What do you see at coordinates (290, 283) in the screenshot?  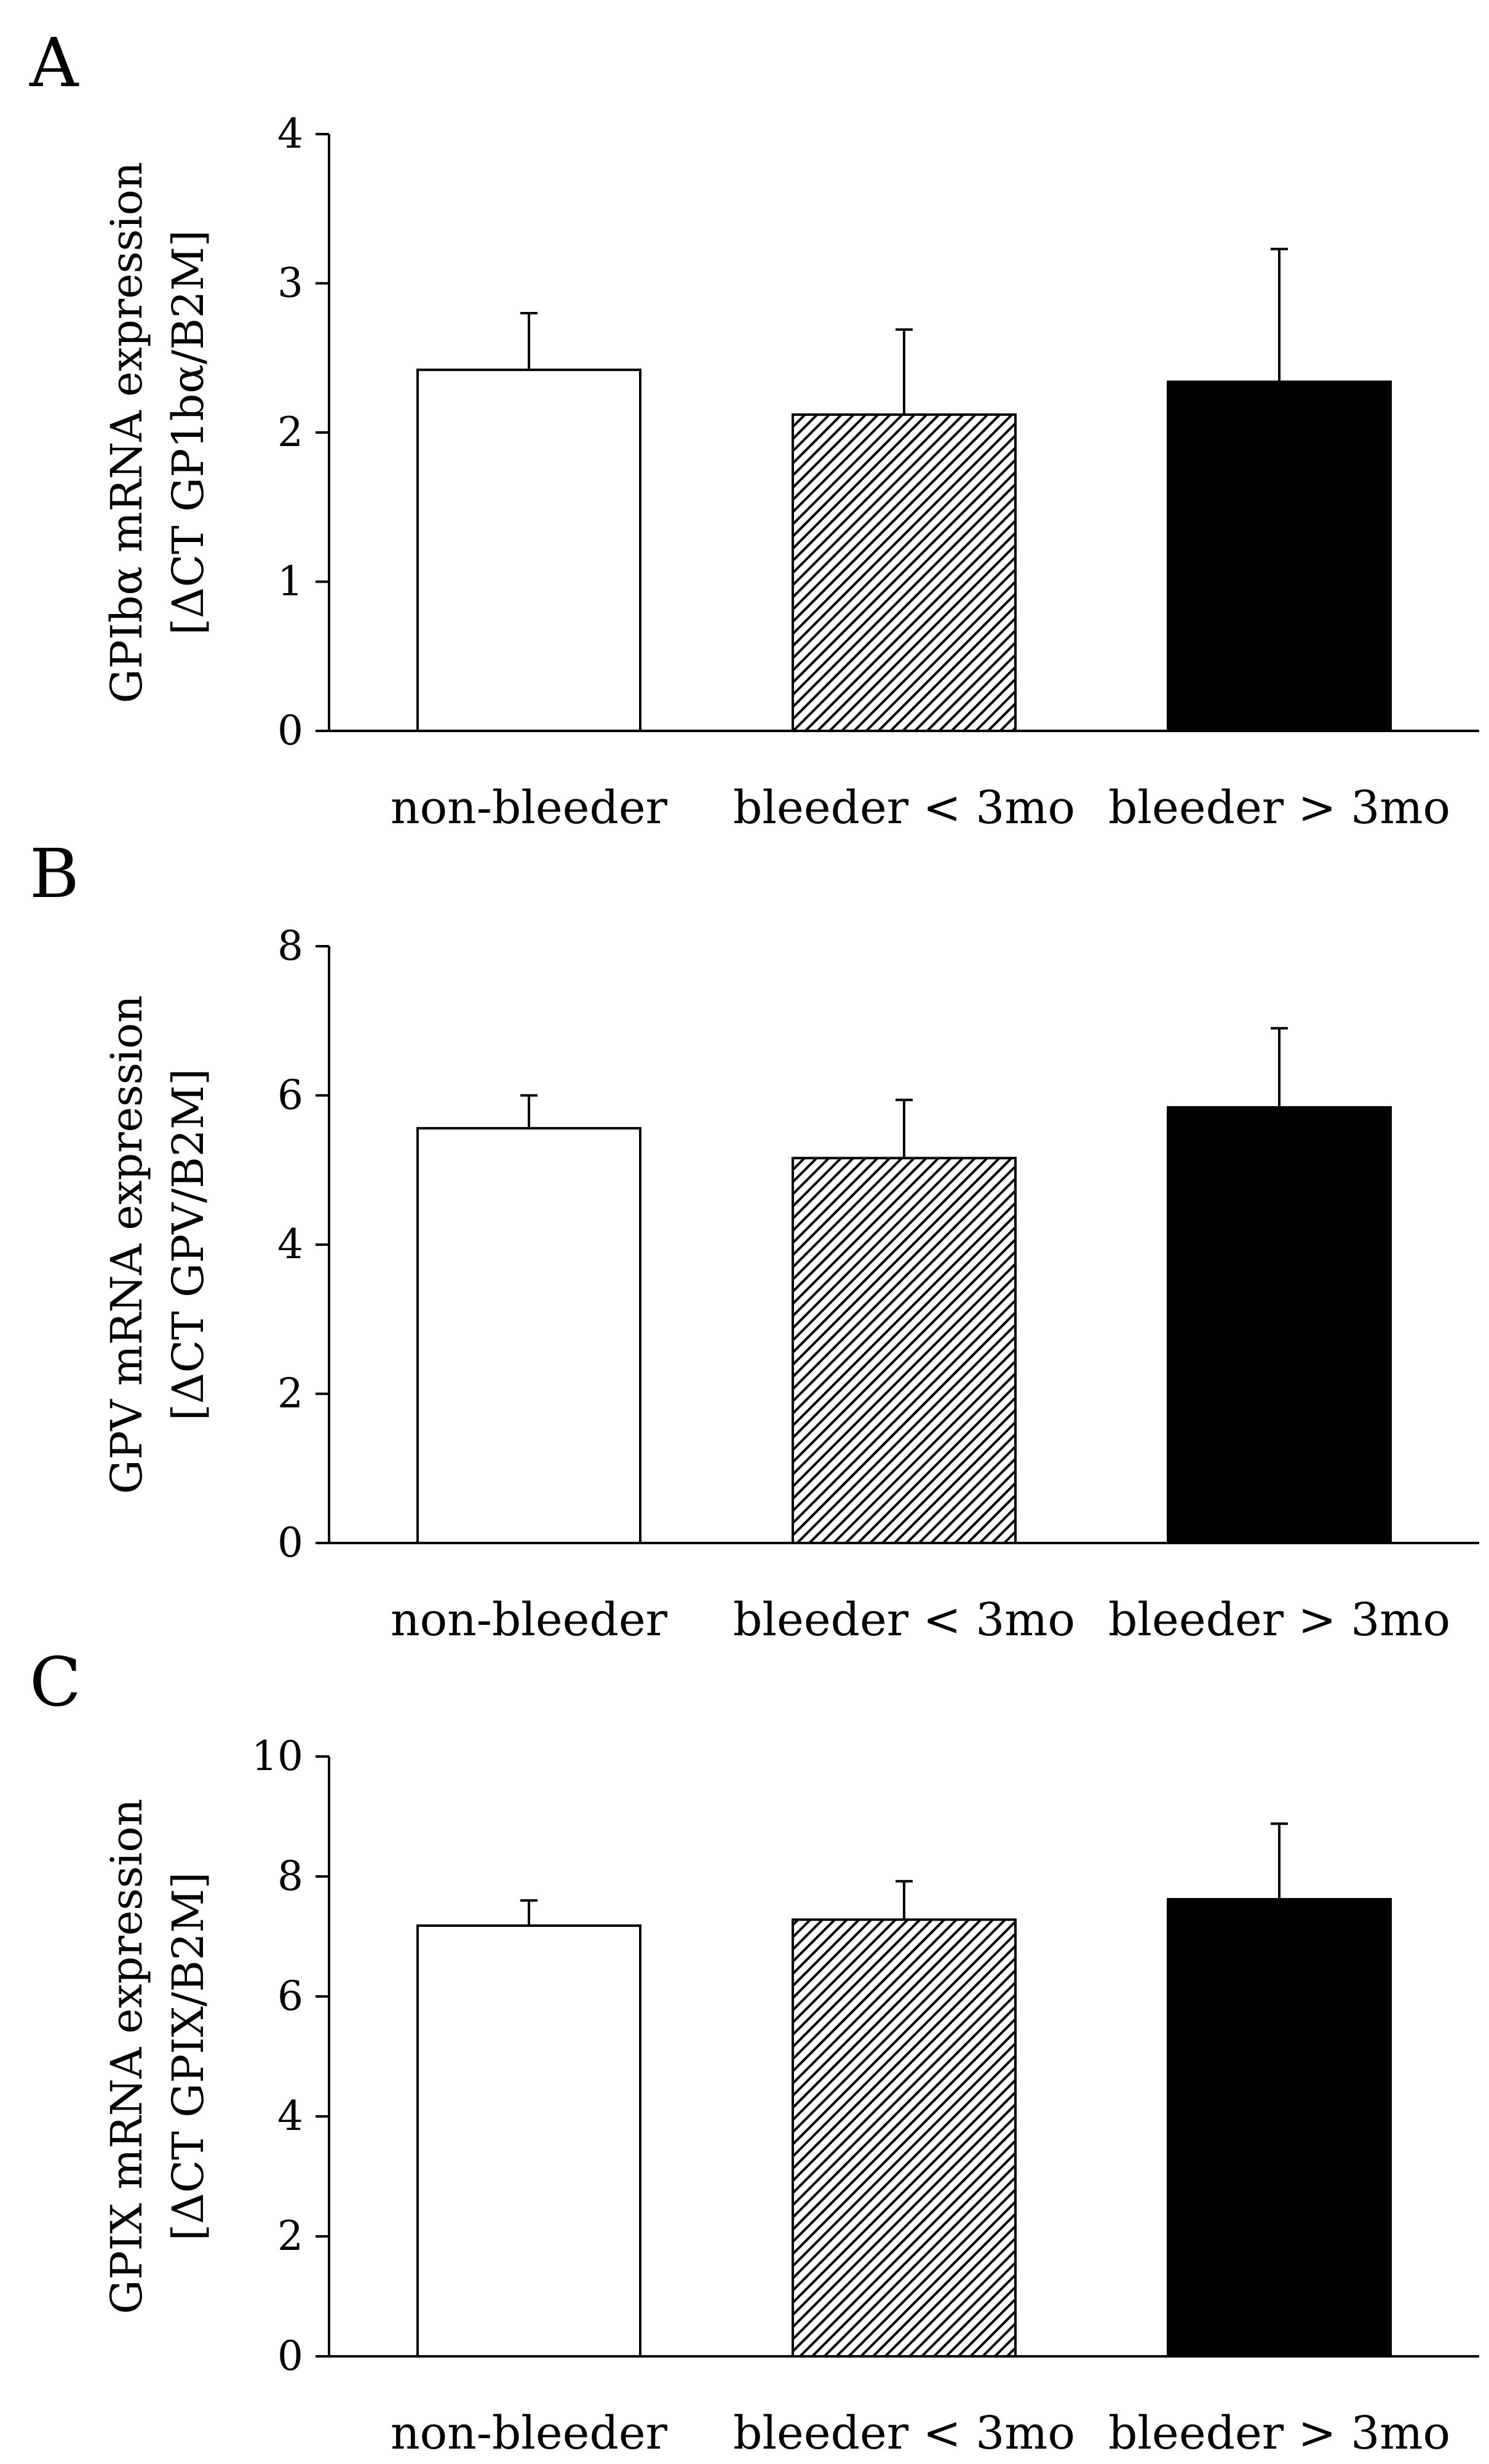 I see `y-tick-label: 3` at bounding box center [290, 283].